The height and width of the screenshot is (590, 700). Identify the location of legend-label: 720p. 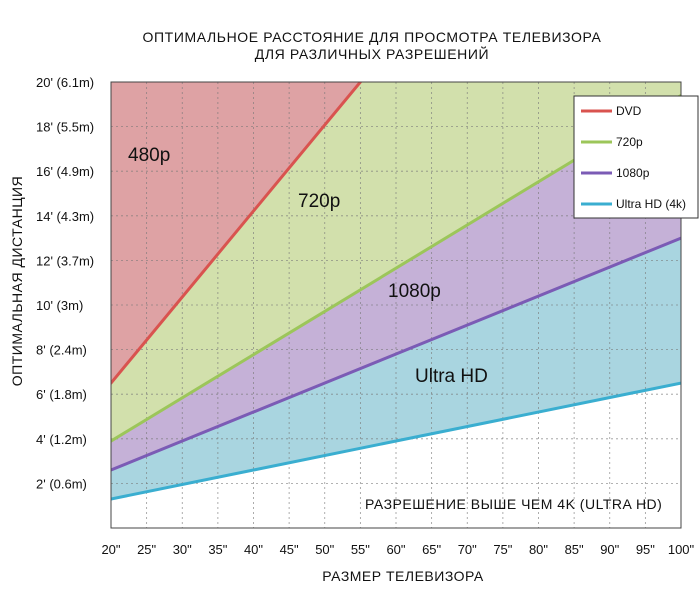
(629, 142).